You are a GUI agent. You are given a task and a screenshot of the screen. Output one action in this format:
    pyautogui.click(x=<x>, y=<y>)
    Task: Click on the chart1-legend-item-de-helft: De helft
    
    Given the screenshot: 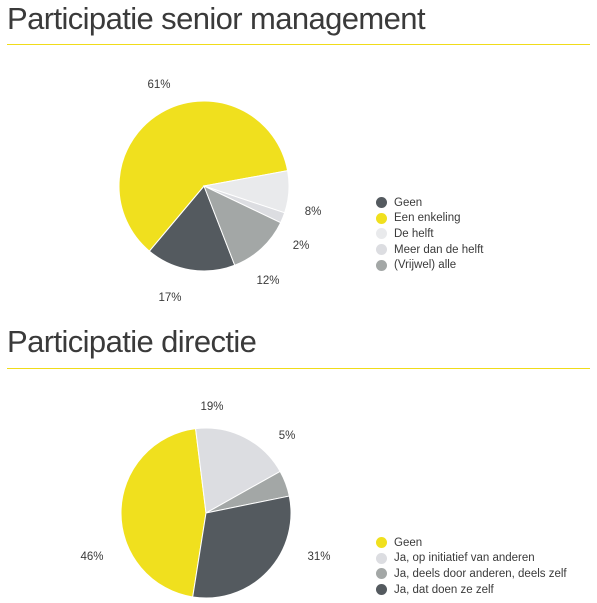 What is the action you would take?
    pyautogui.click(x=430, y=234)
    